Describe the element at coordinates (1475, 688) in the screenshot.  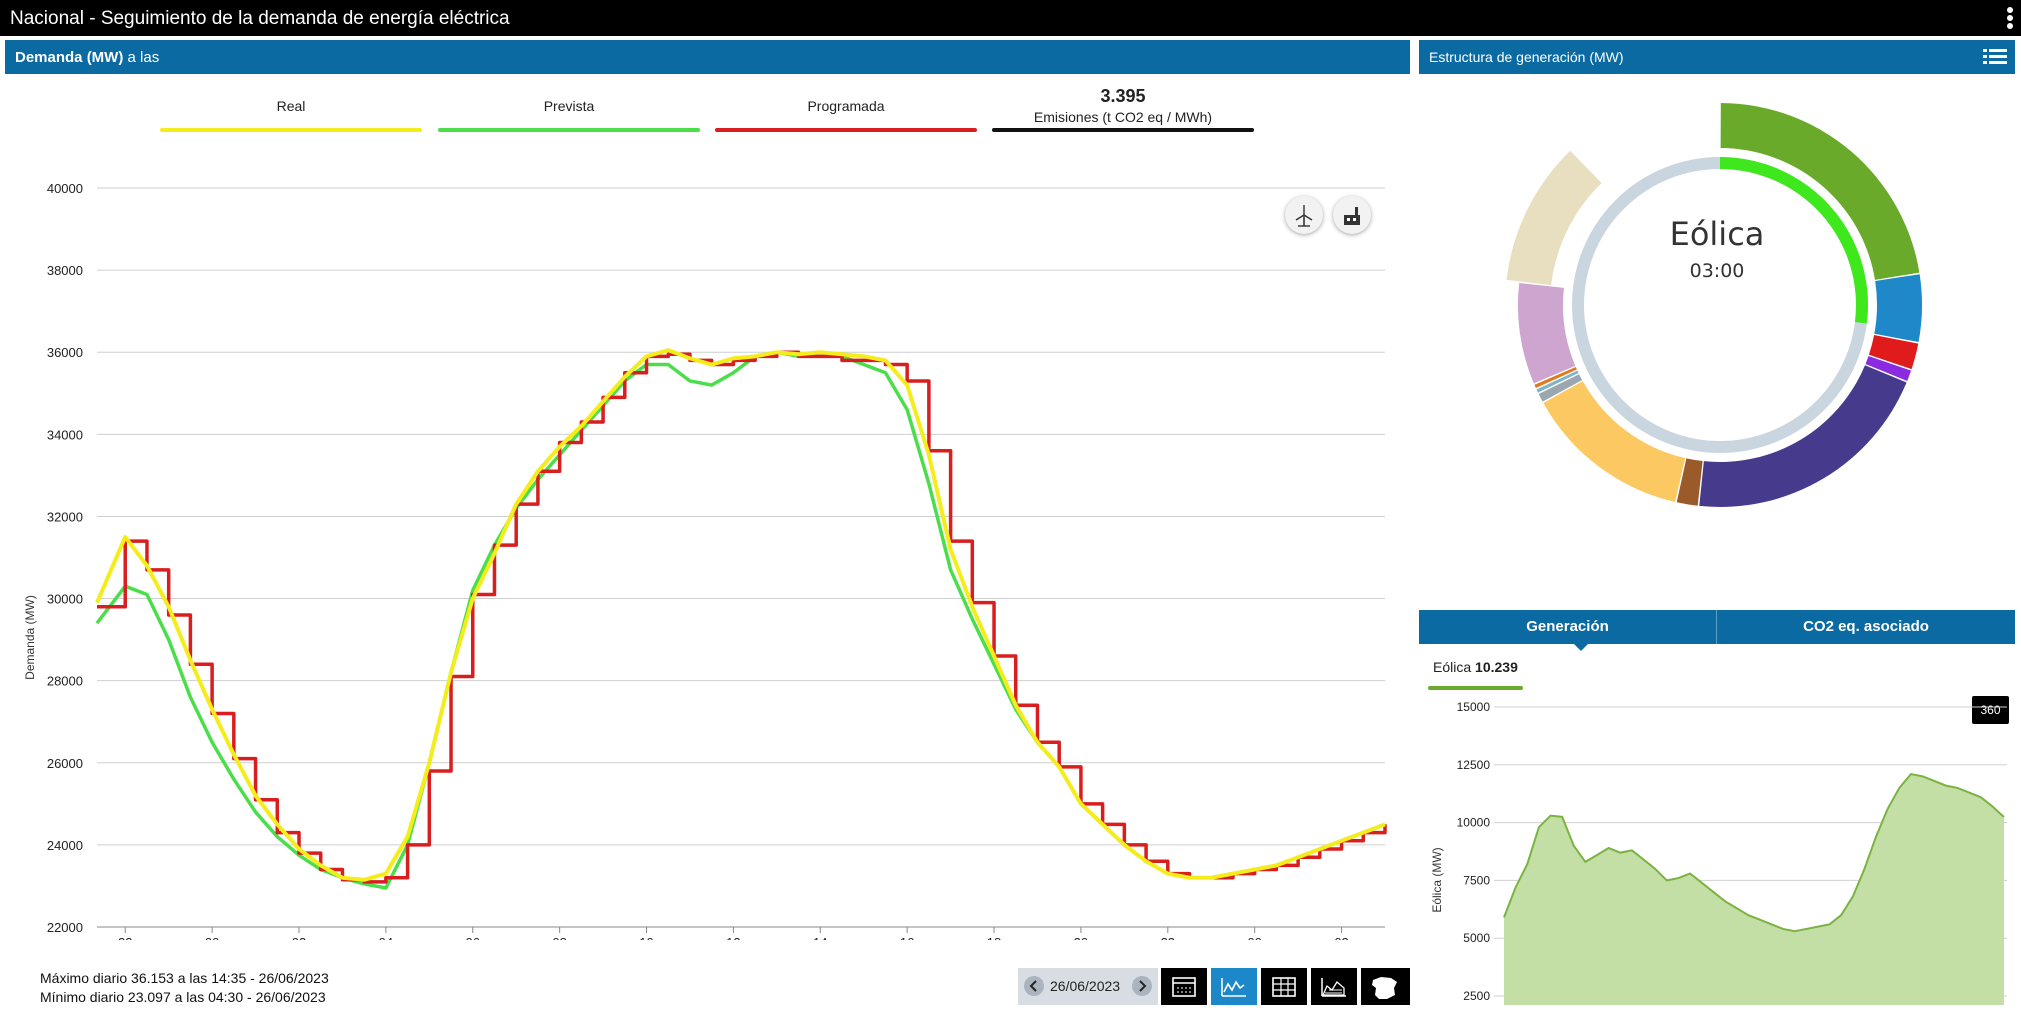
I see `eolica-underline` at that location.